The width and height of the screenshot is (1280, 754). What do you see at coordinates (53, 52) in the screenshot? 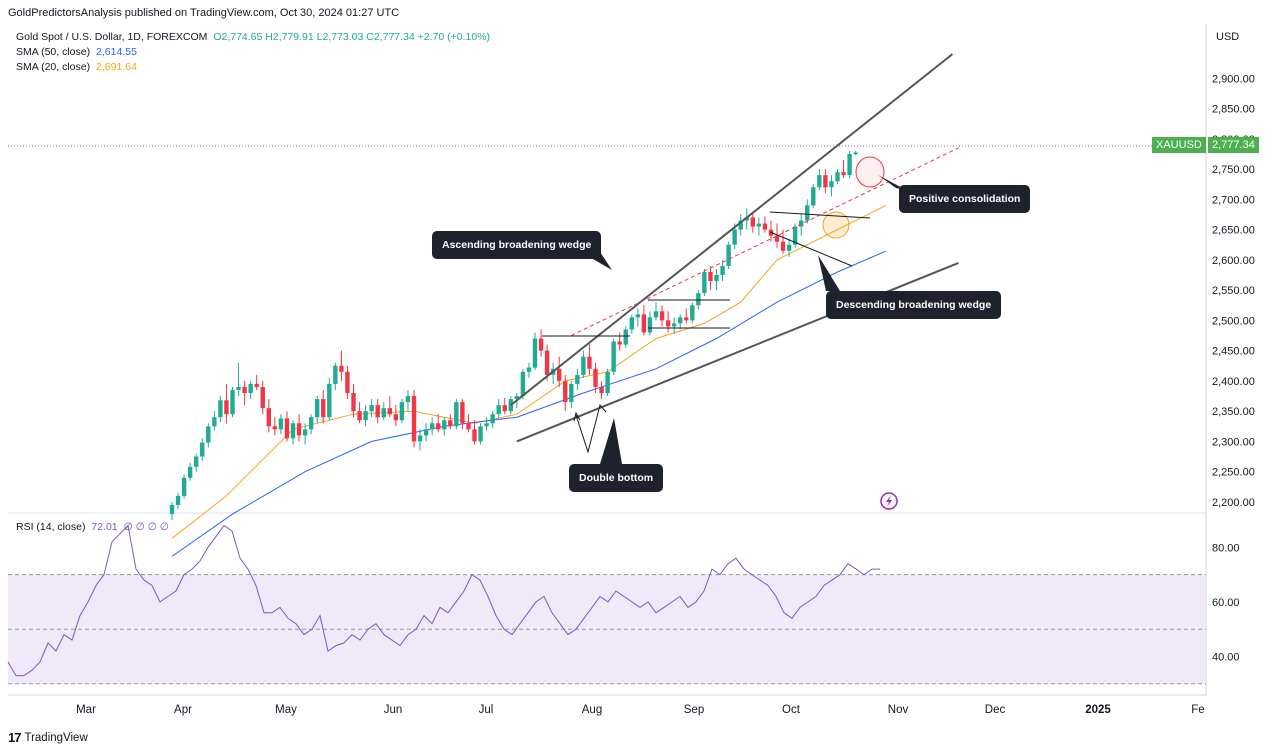
I see `sma50-label: SMA (50, close)` at bounding box center [53, 52].